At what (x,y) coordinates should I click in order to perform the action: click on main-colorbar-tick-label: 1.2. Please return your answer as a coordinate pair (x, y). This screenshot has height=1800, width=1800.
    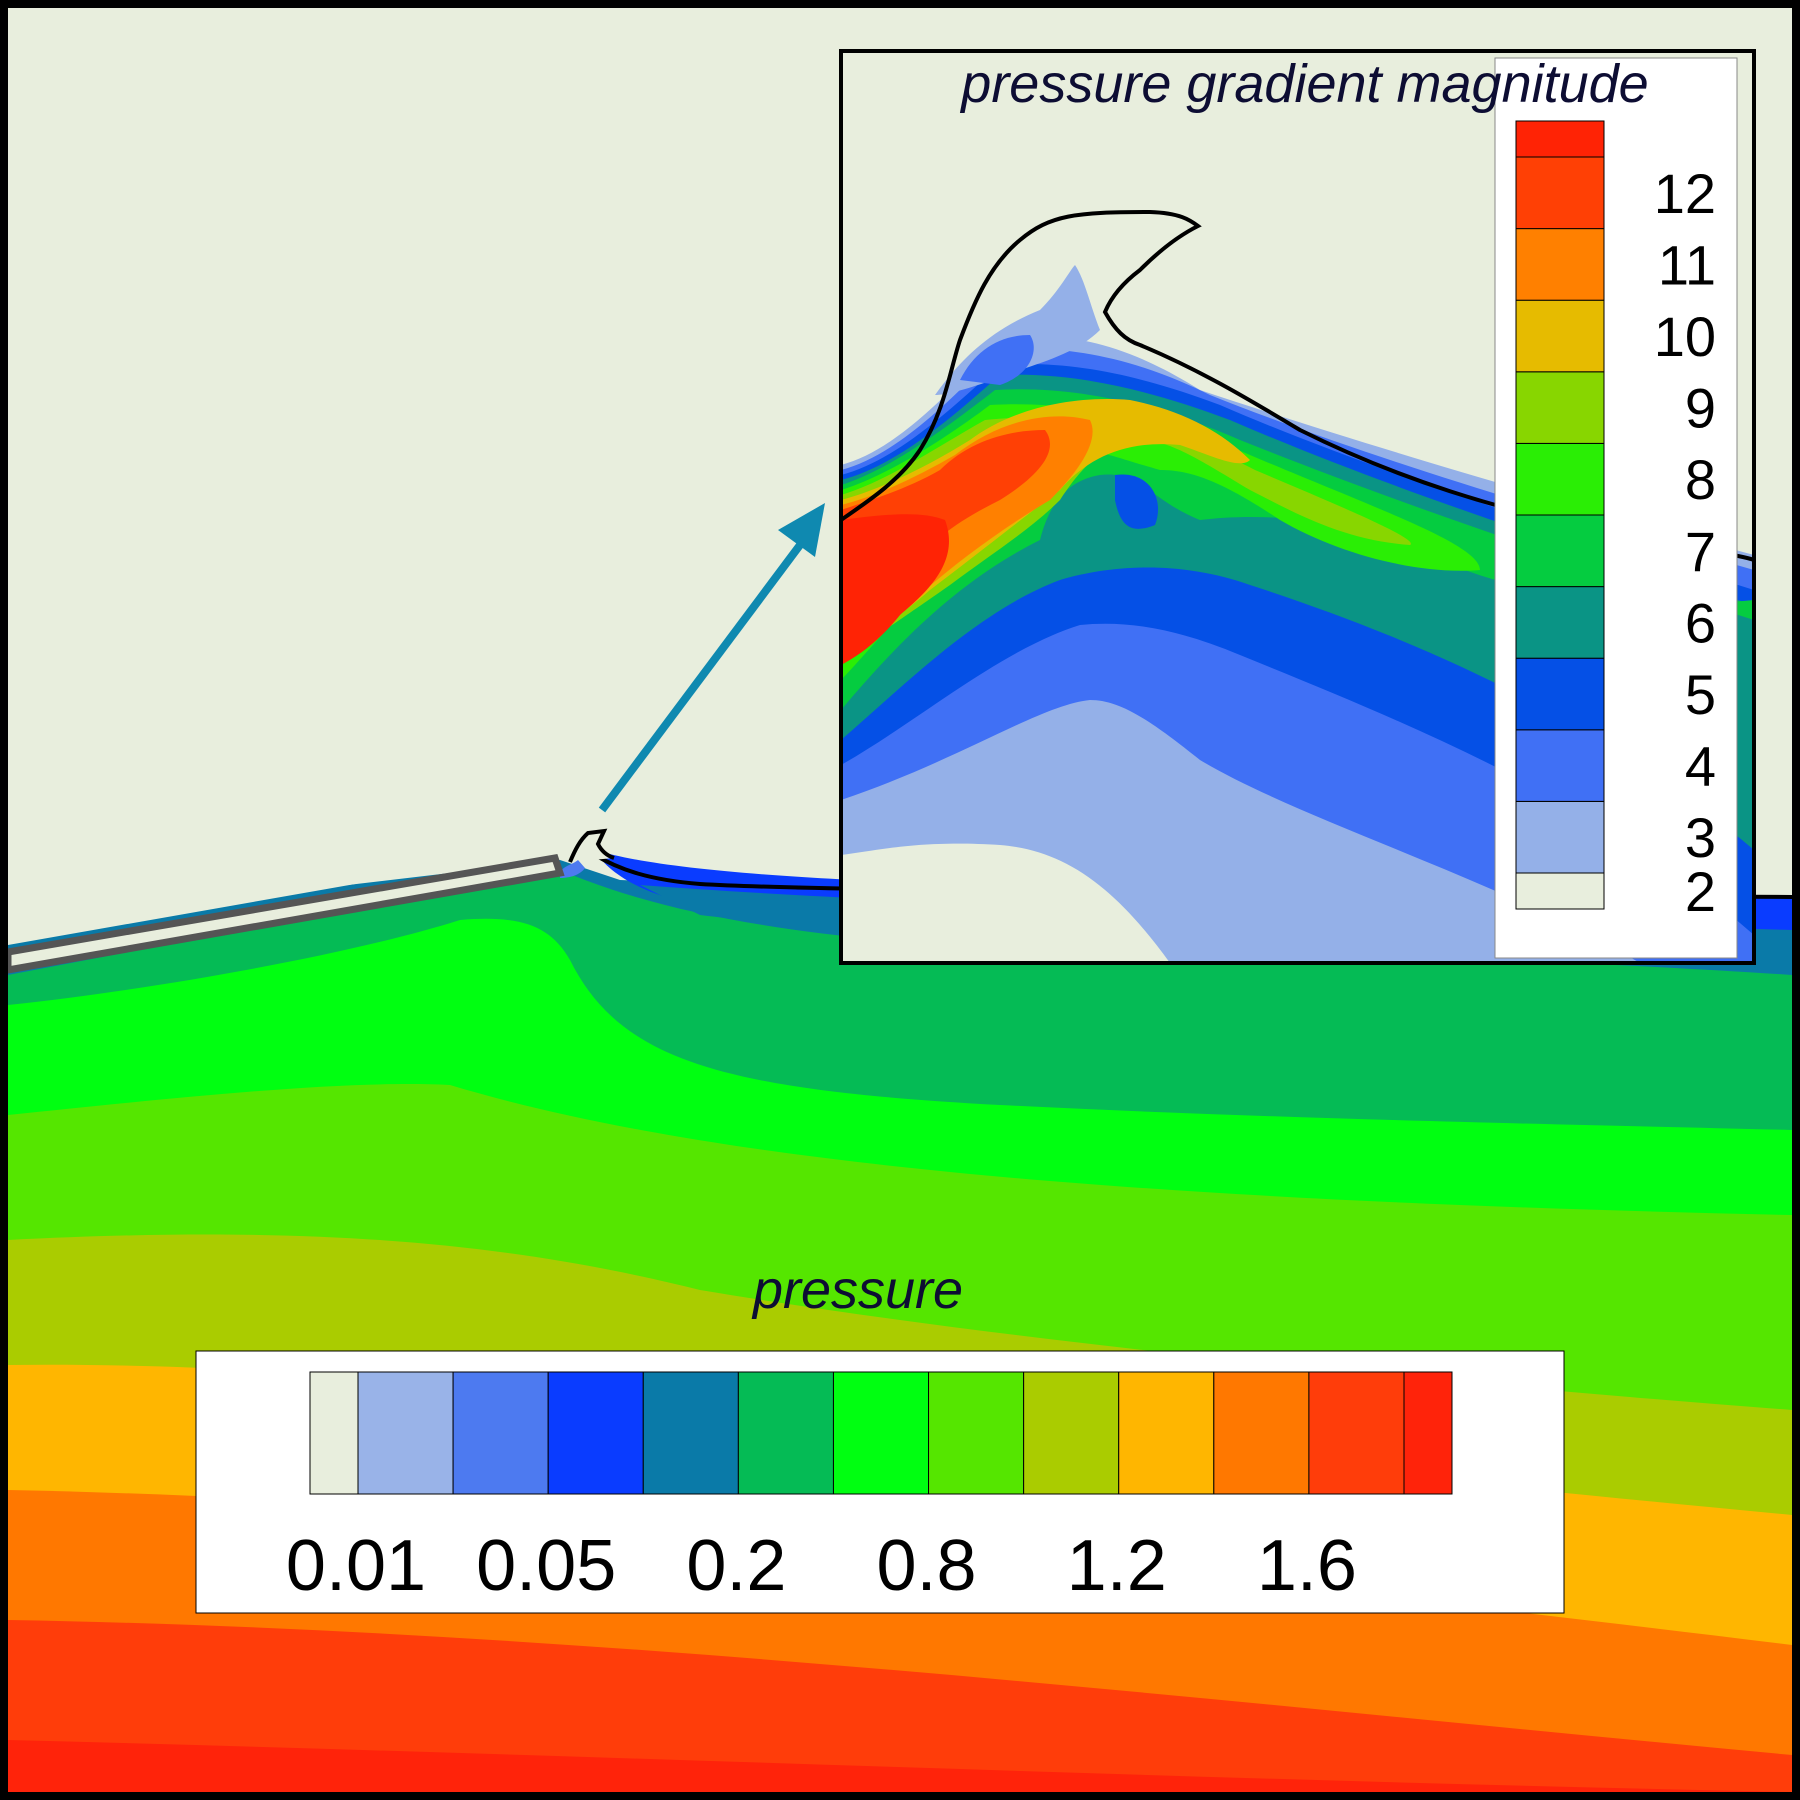
    Looking at the image, I should click on (1117, 1566).